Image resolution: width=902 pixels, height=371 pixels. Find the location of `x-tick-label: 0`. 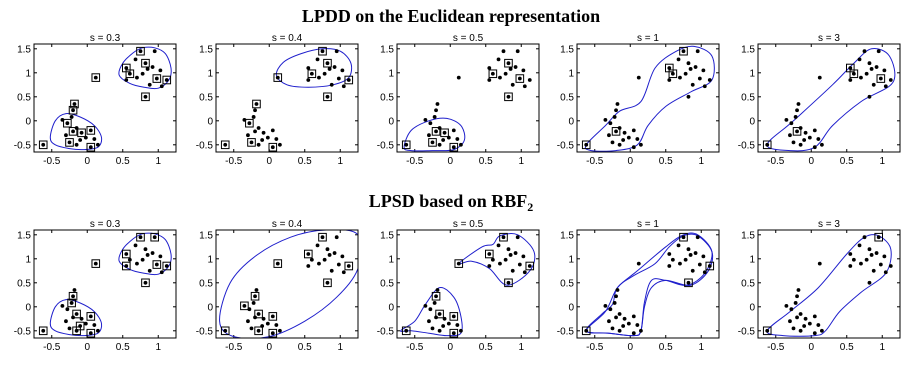

x-tick-label: 0 is located at coordinates (811, 161).